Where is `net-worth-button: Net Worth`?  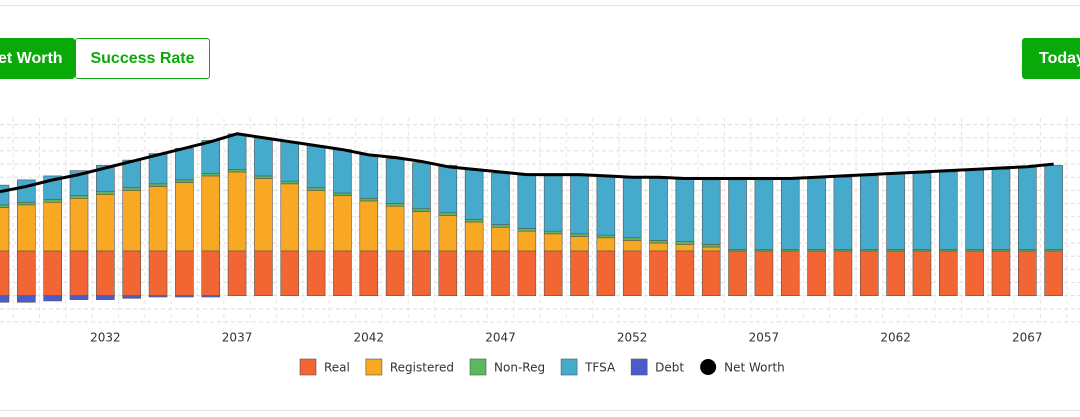
net-worth-button: Net Worth is located at coordinates (37, 58).